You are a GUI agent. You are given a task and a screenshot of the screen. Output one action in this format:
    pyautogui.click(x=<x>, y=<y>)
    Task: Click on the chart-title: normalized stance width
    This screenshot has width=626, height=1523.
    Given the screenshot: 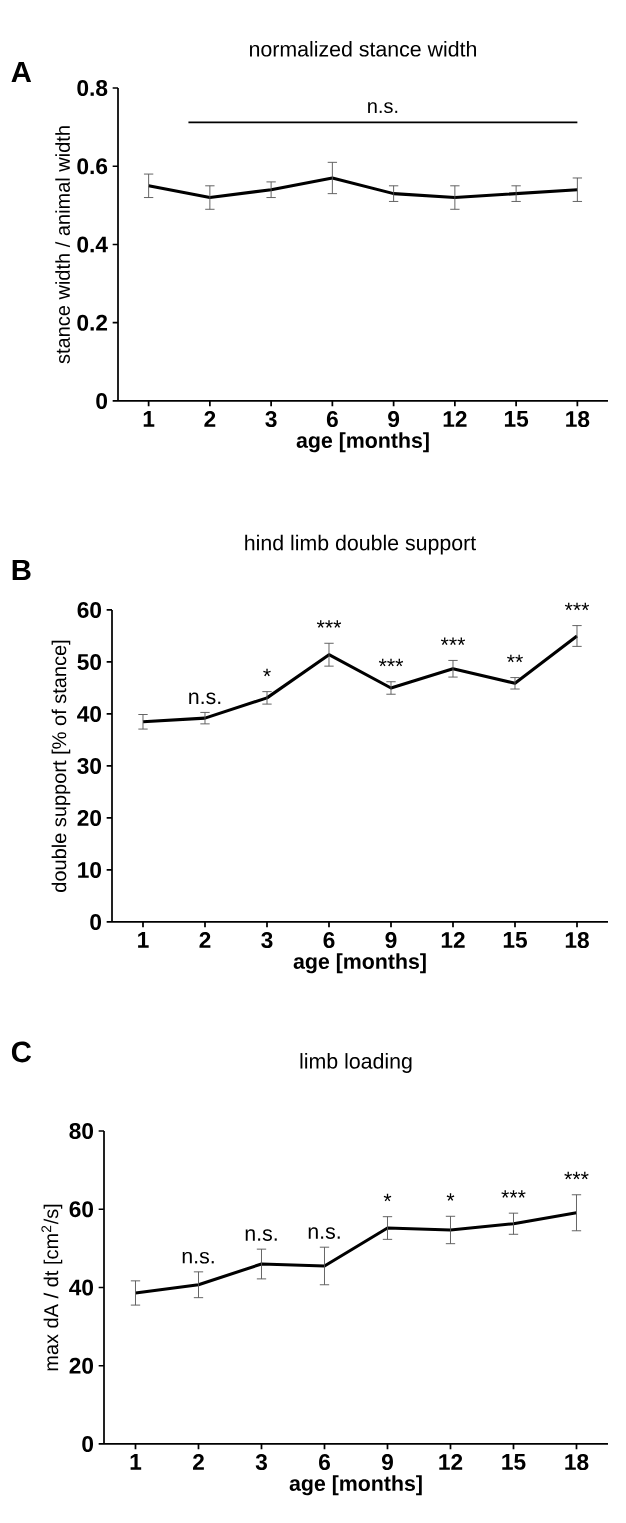 What is the action you would take?
    pyautogui.click(x=362, y=48)
    